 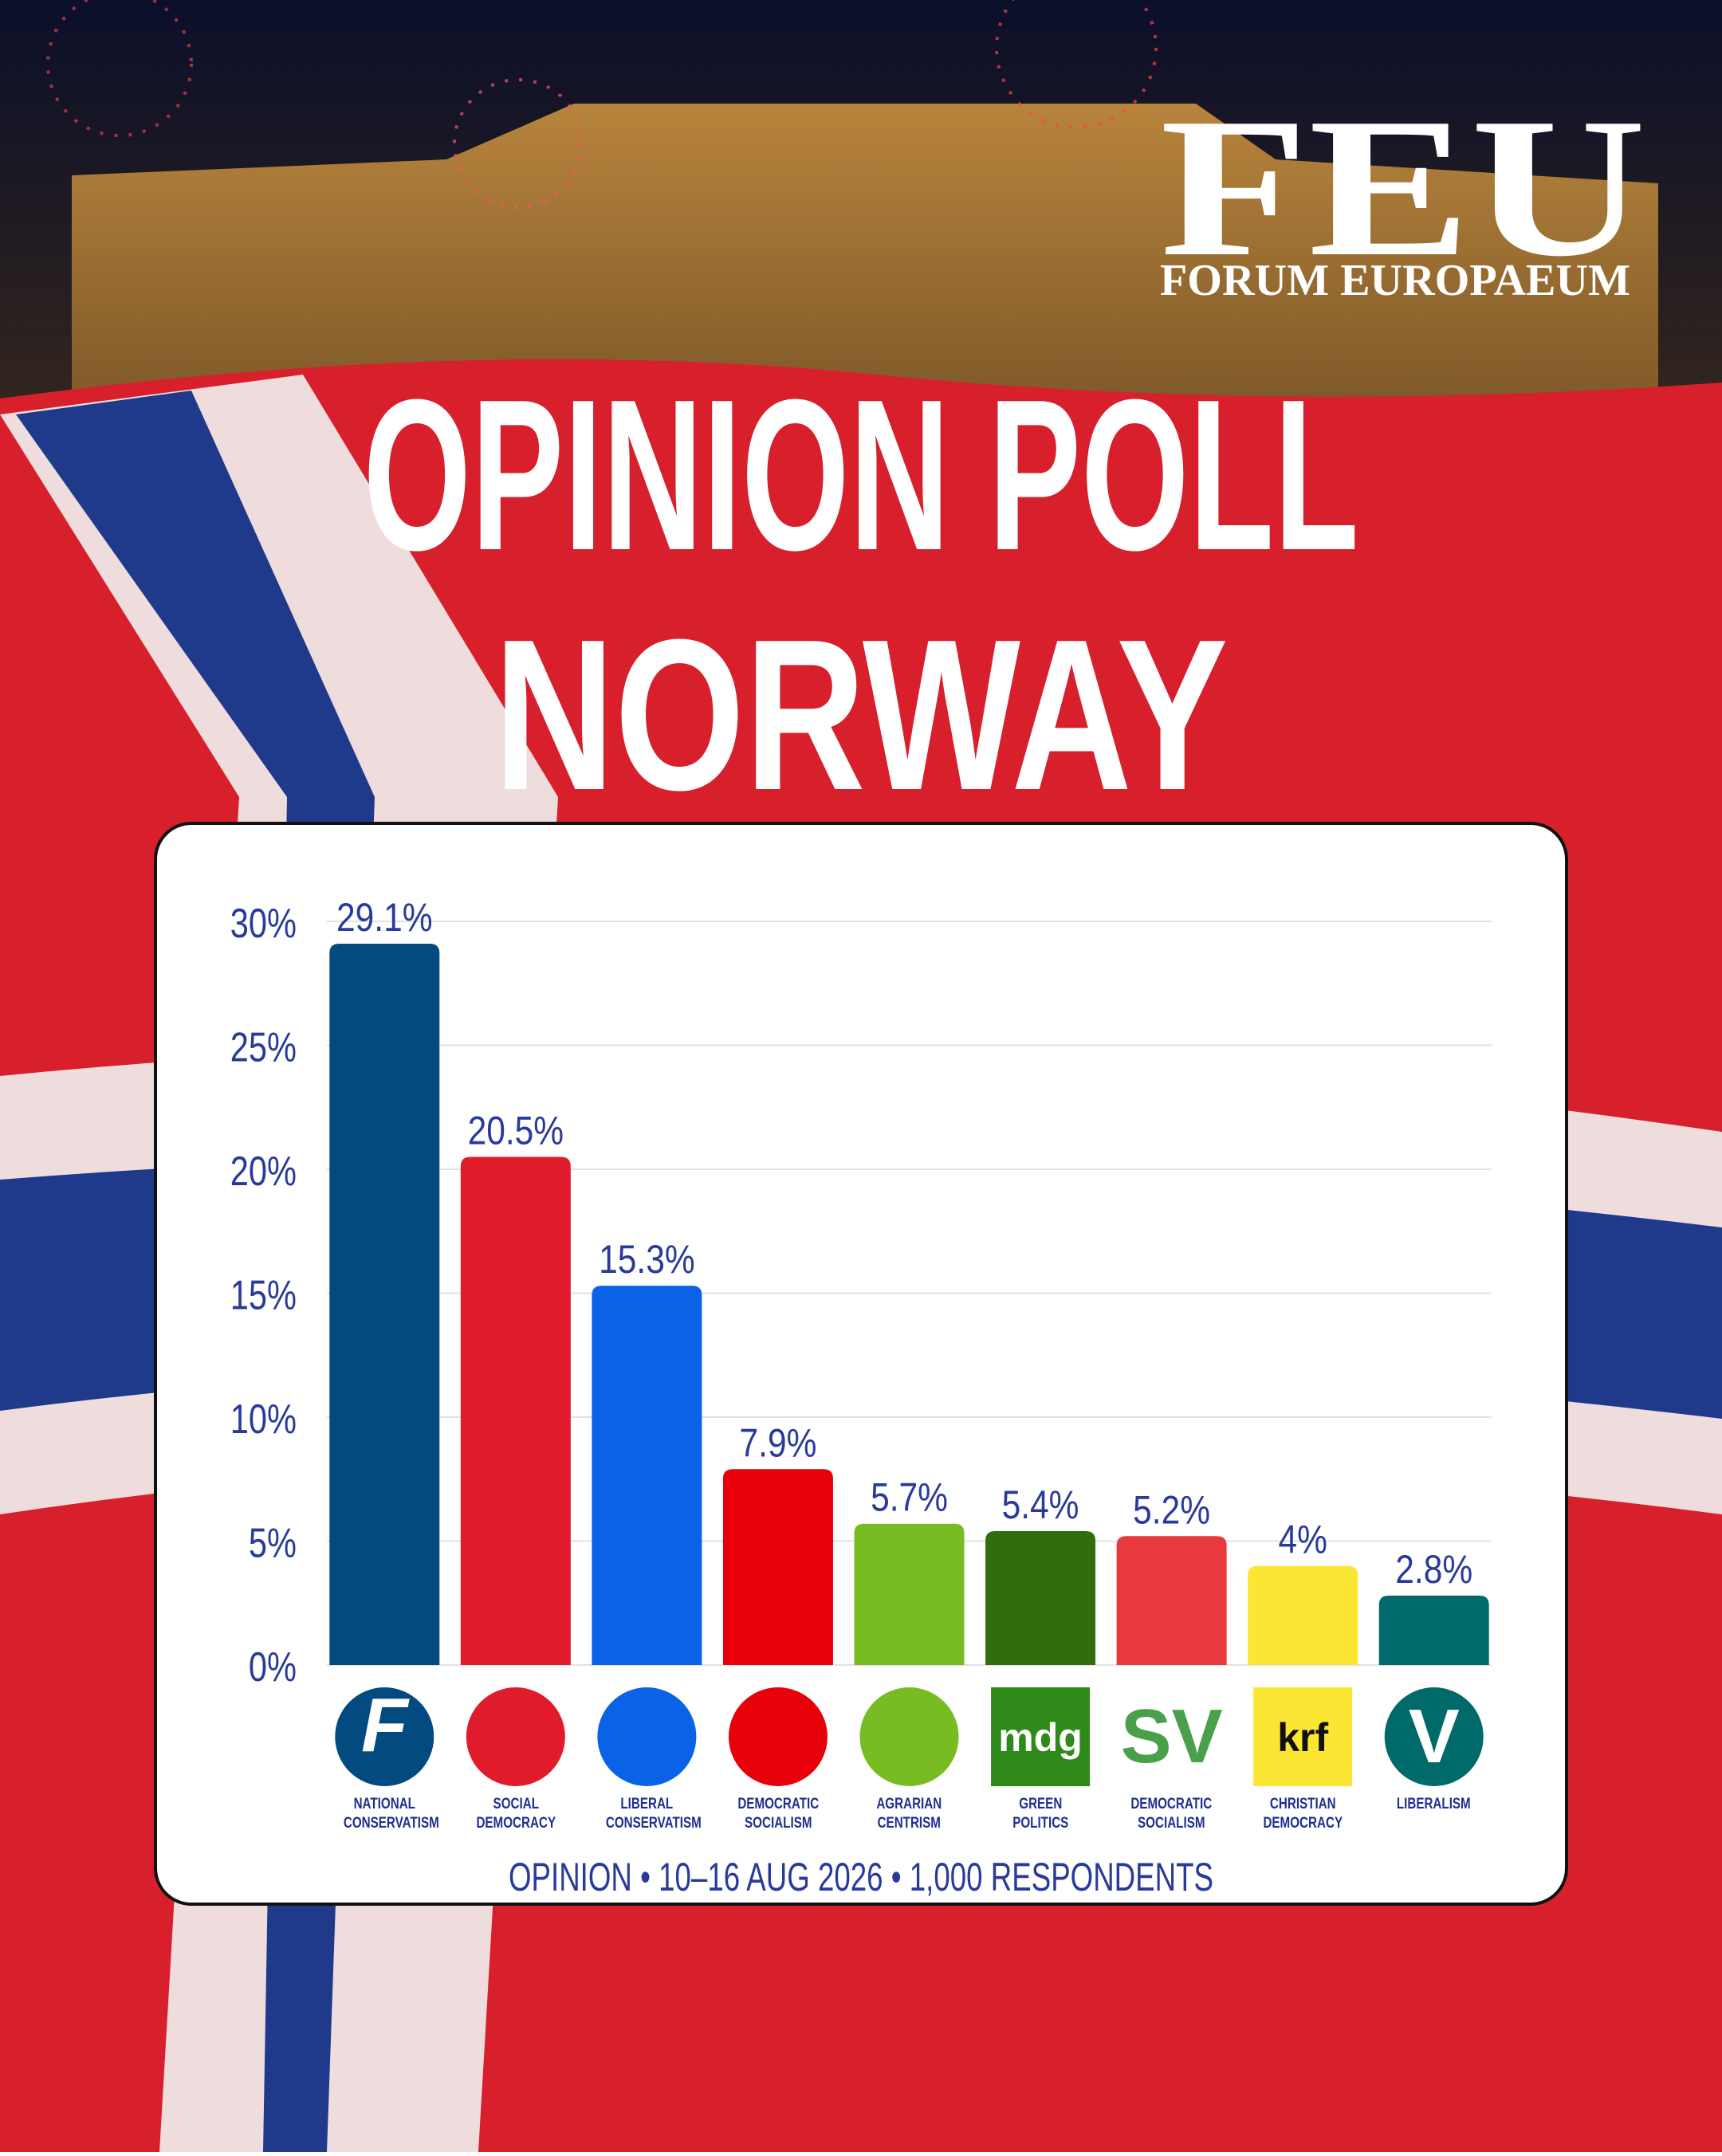 I want to click on value-label: 2.8%, so click(x=1433, y=1569).